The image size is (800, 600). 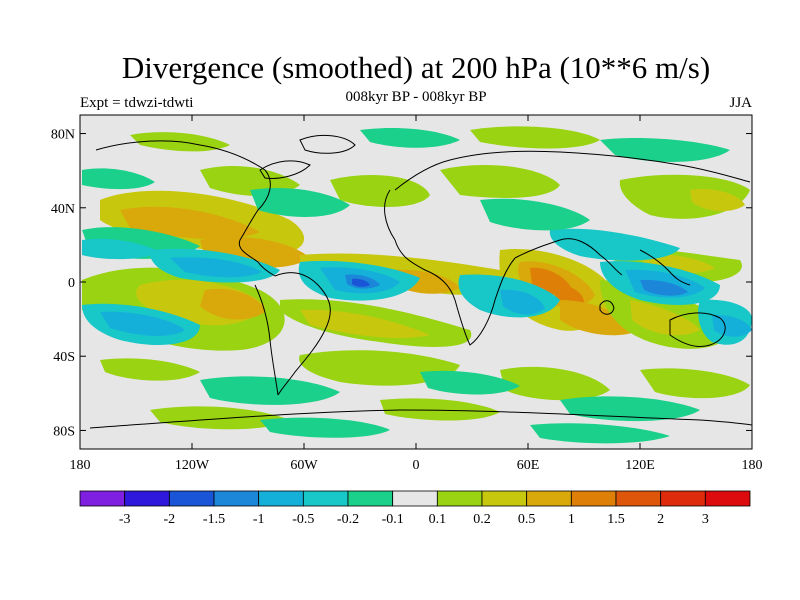 What do you see at coordinates (137, 103) in the screenshot?
I see `experiment-label: Expt = tdwzi-tdwti` at bounding box center [137, 103].